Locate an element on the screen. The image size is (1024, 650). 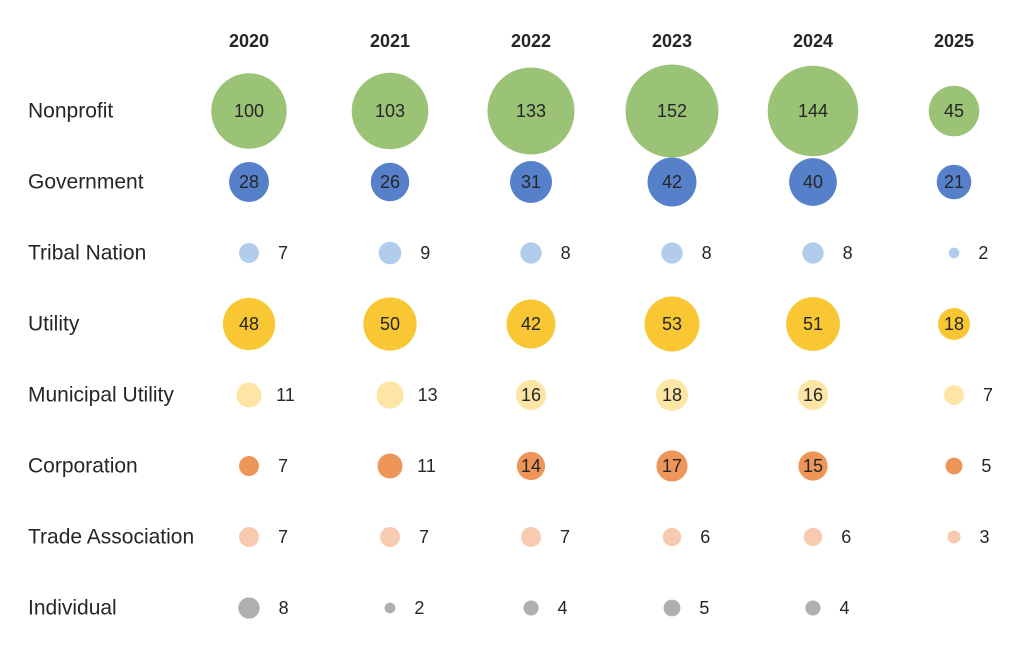
bubble-utility-2020 is located at coordinates (249, 324).